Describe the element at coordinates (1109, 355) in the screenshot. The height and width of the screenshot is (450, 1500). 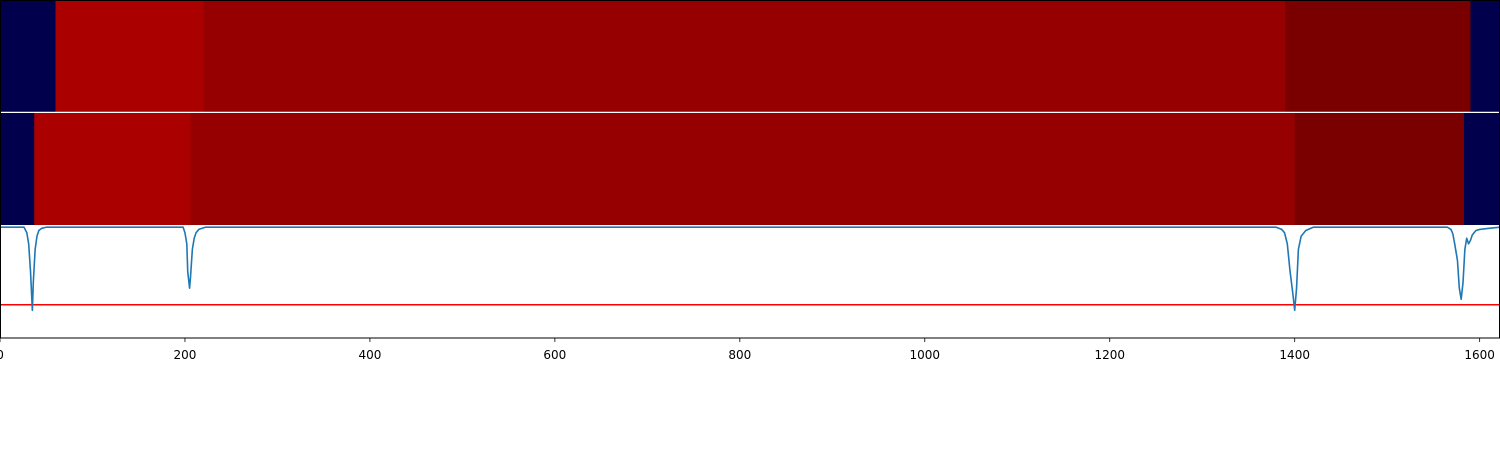
I see `x-tick-label-1200: 1200` at that location.